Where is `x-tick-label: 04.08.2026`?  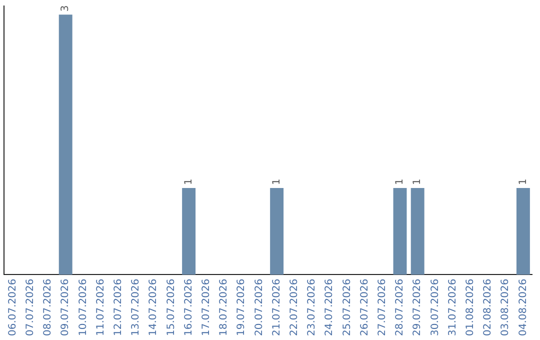
x-tick-label: 04.08.2026 is located at coordinates (523, 307).